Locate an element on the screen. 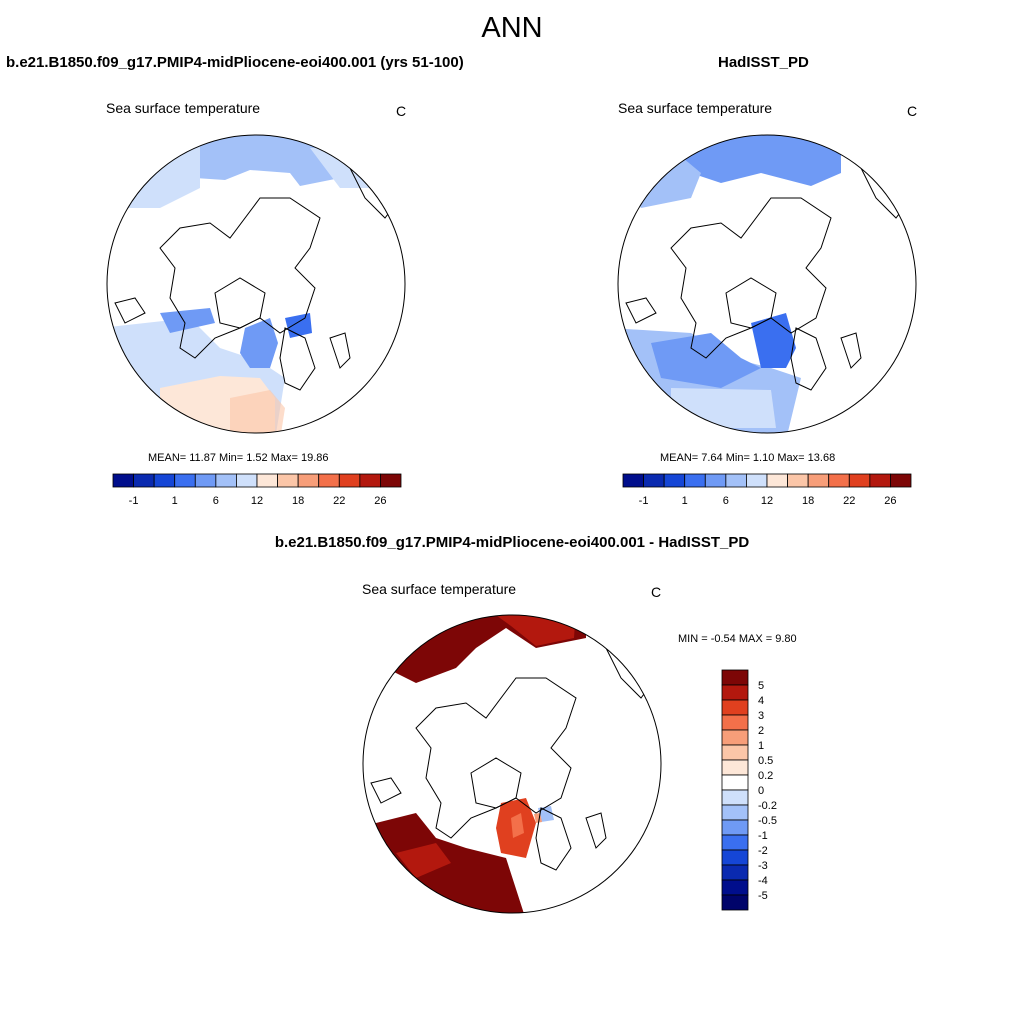  panel-2-stats: MEAN= 7.64 Min= 1.10 Max= 13.68 is located at coordinates (748, 458).